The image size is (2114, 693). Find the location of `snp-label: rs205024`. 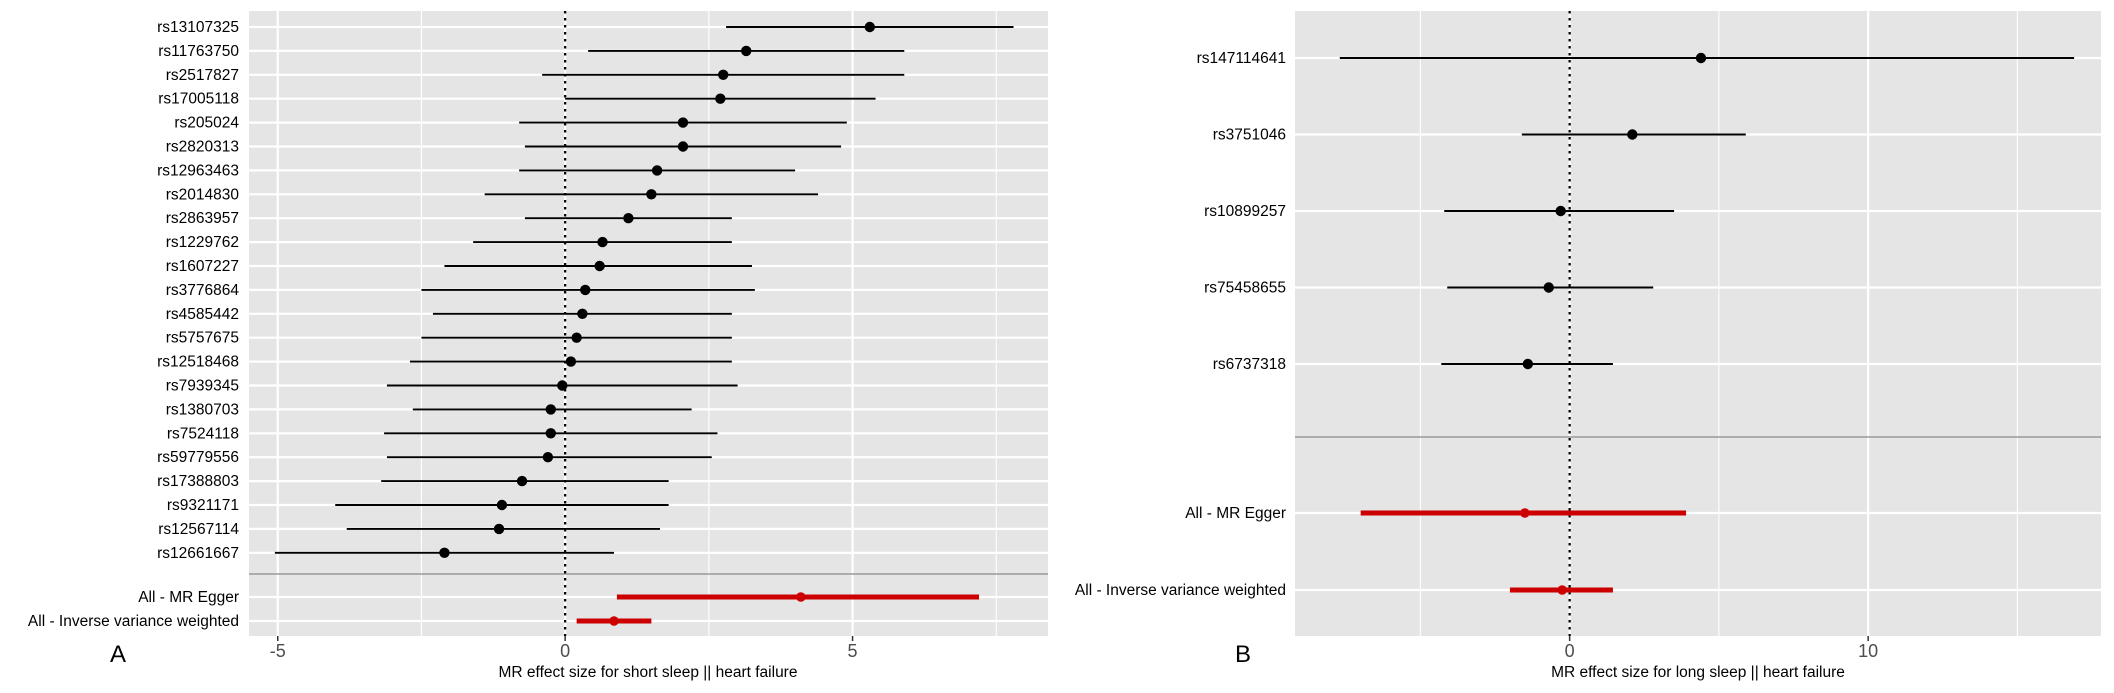

snp-label: rs205024 is located at coordinates (206, 123).